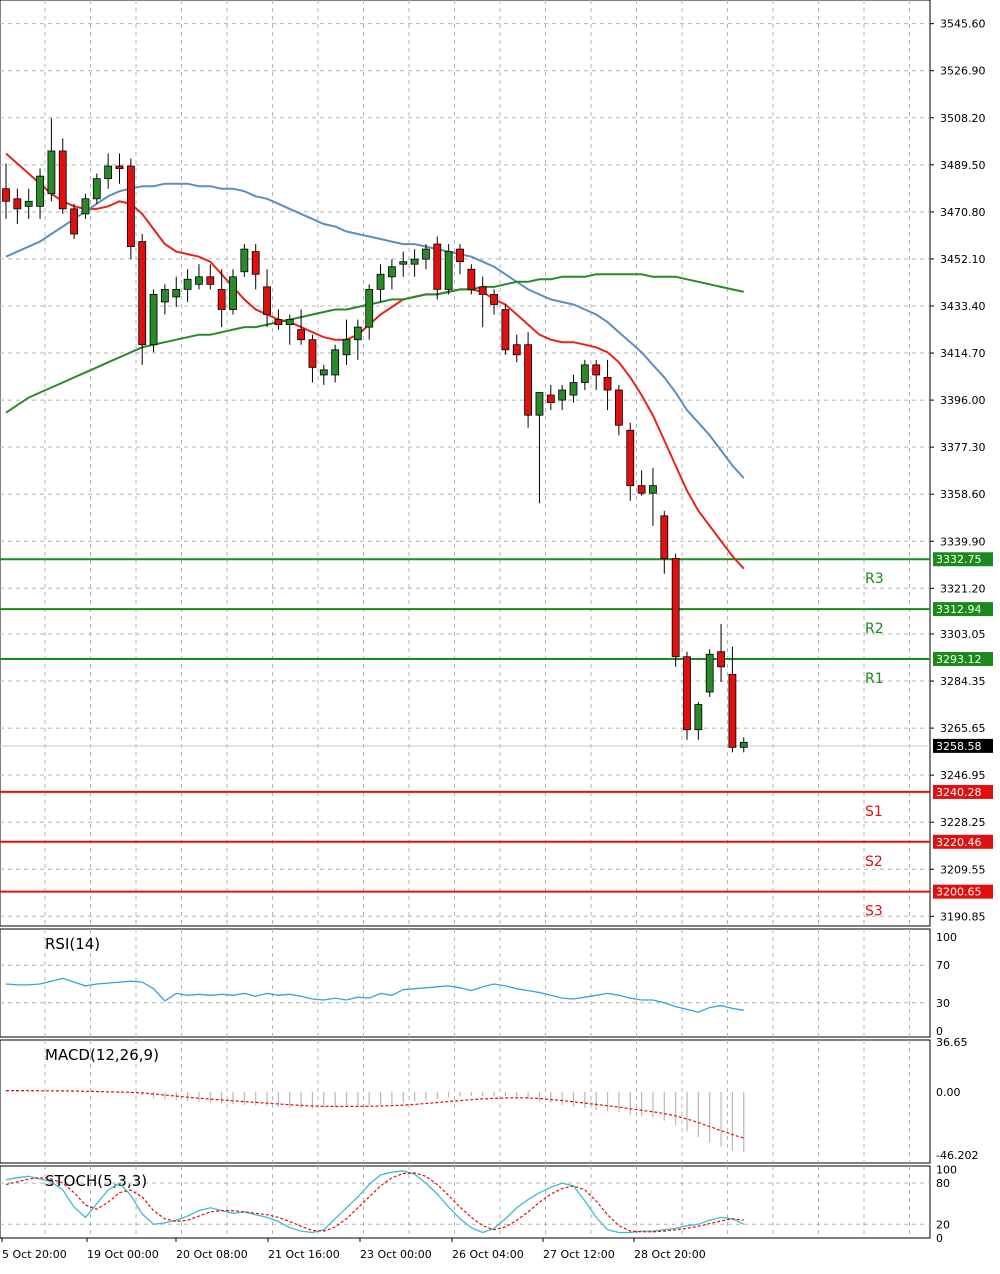  What do you see at coordinates (946, 1169) in the screenshot?
I see `stoch-tick-label: 100` at bounding box center [946, 1169].